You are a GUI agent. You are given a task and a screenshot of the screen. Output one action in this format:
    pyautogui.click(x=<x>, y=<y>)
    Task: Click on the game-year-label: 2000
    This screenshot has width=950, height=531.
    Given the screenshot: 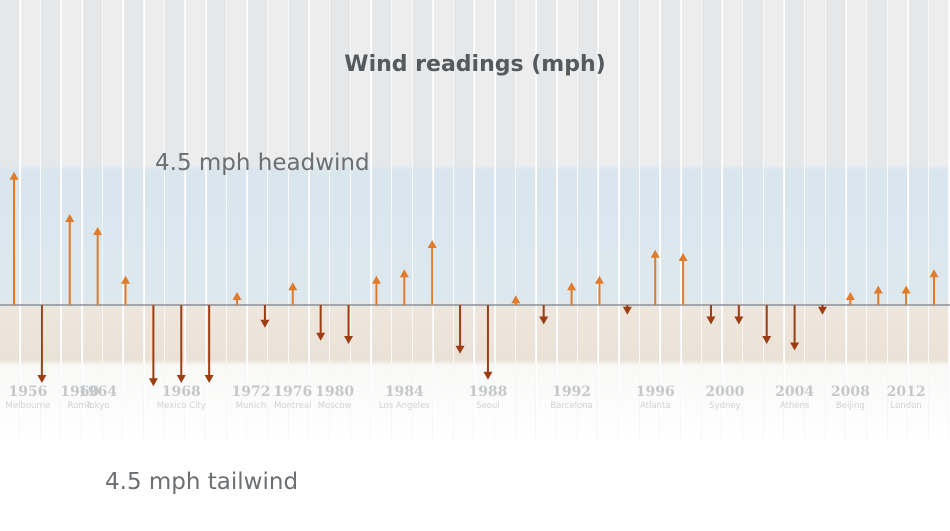 What is the action you would take?
    pyautogui.click(x=725, y=392)
    